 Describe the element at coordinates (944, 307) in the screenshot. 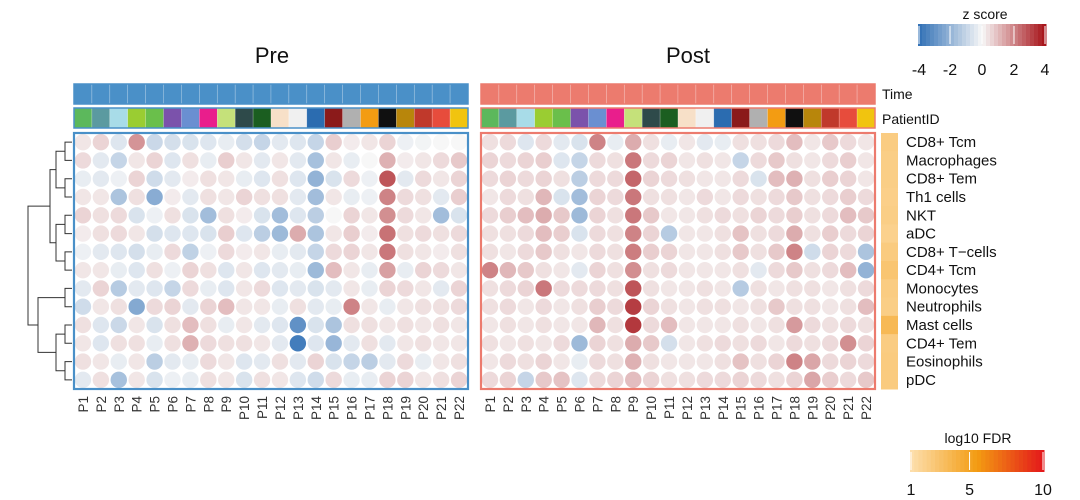

I see `row-label: Neutrophils` at that location.